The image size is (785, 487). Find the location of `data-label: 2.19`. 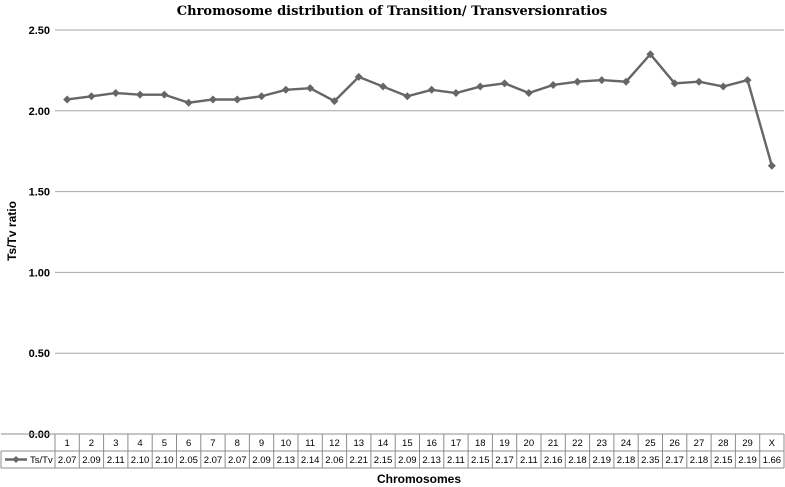

data-label: 2.19 is located at coordinates (602, 460).